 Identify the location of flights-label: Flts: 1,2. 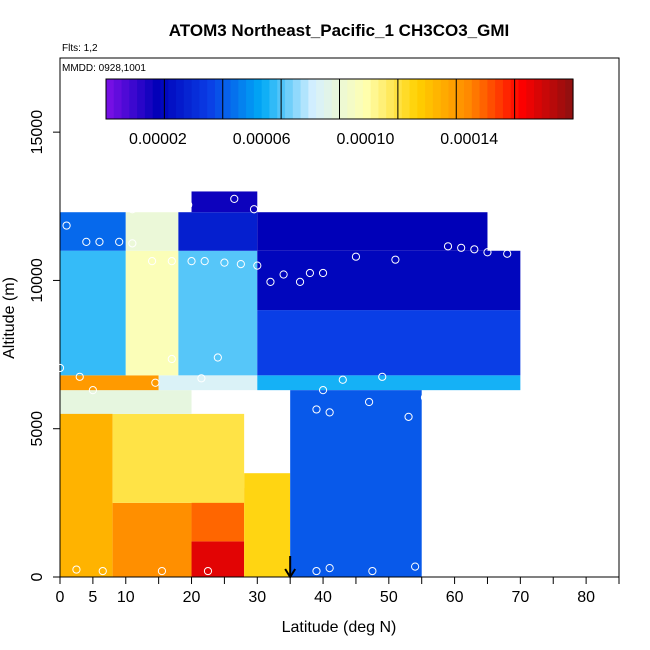
(80, 48).